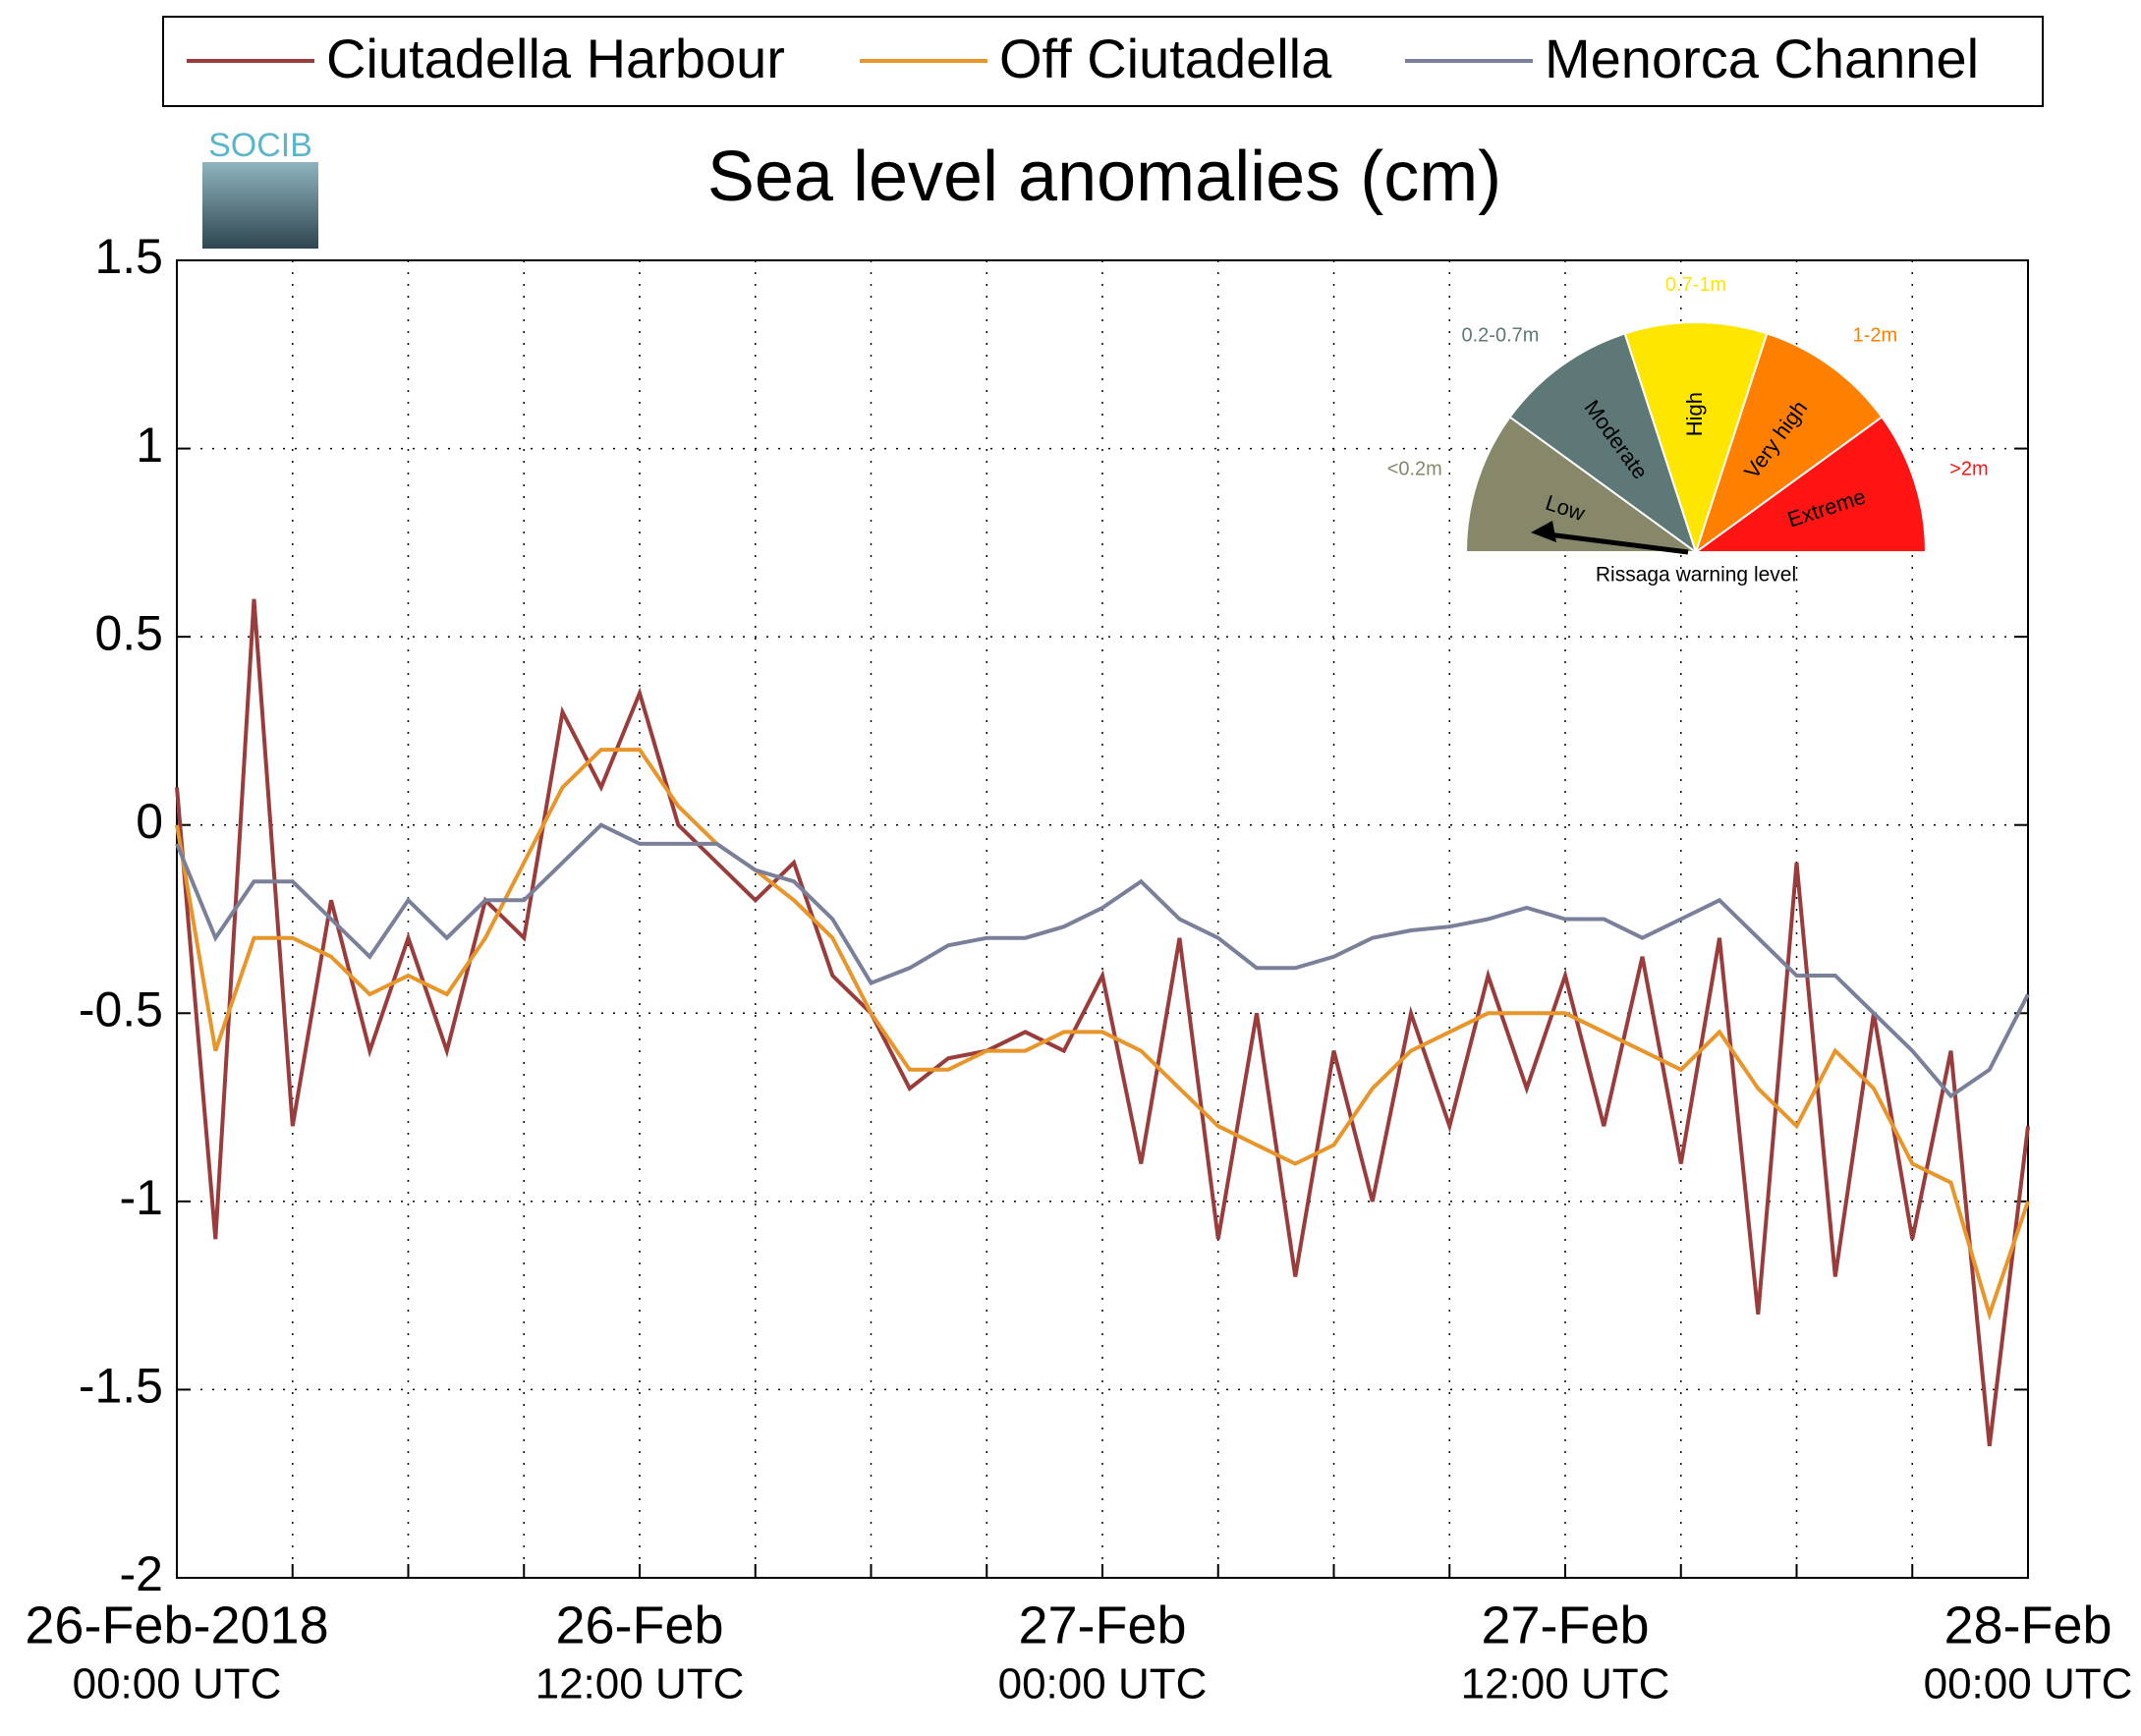  Describe the element at coordinates (1104, 177) in the screenshot. I see `chart-title: Sea level anomalies (cm)` at that location.